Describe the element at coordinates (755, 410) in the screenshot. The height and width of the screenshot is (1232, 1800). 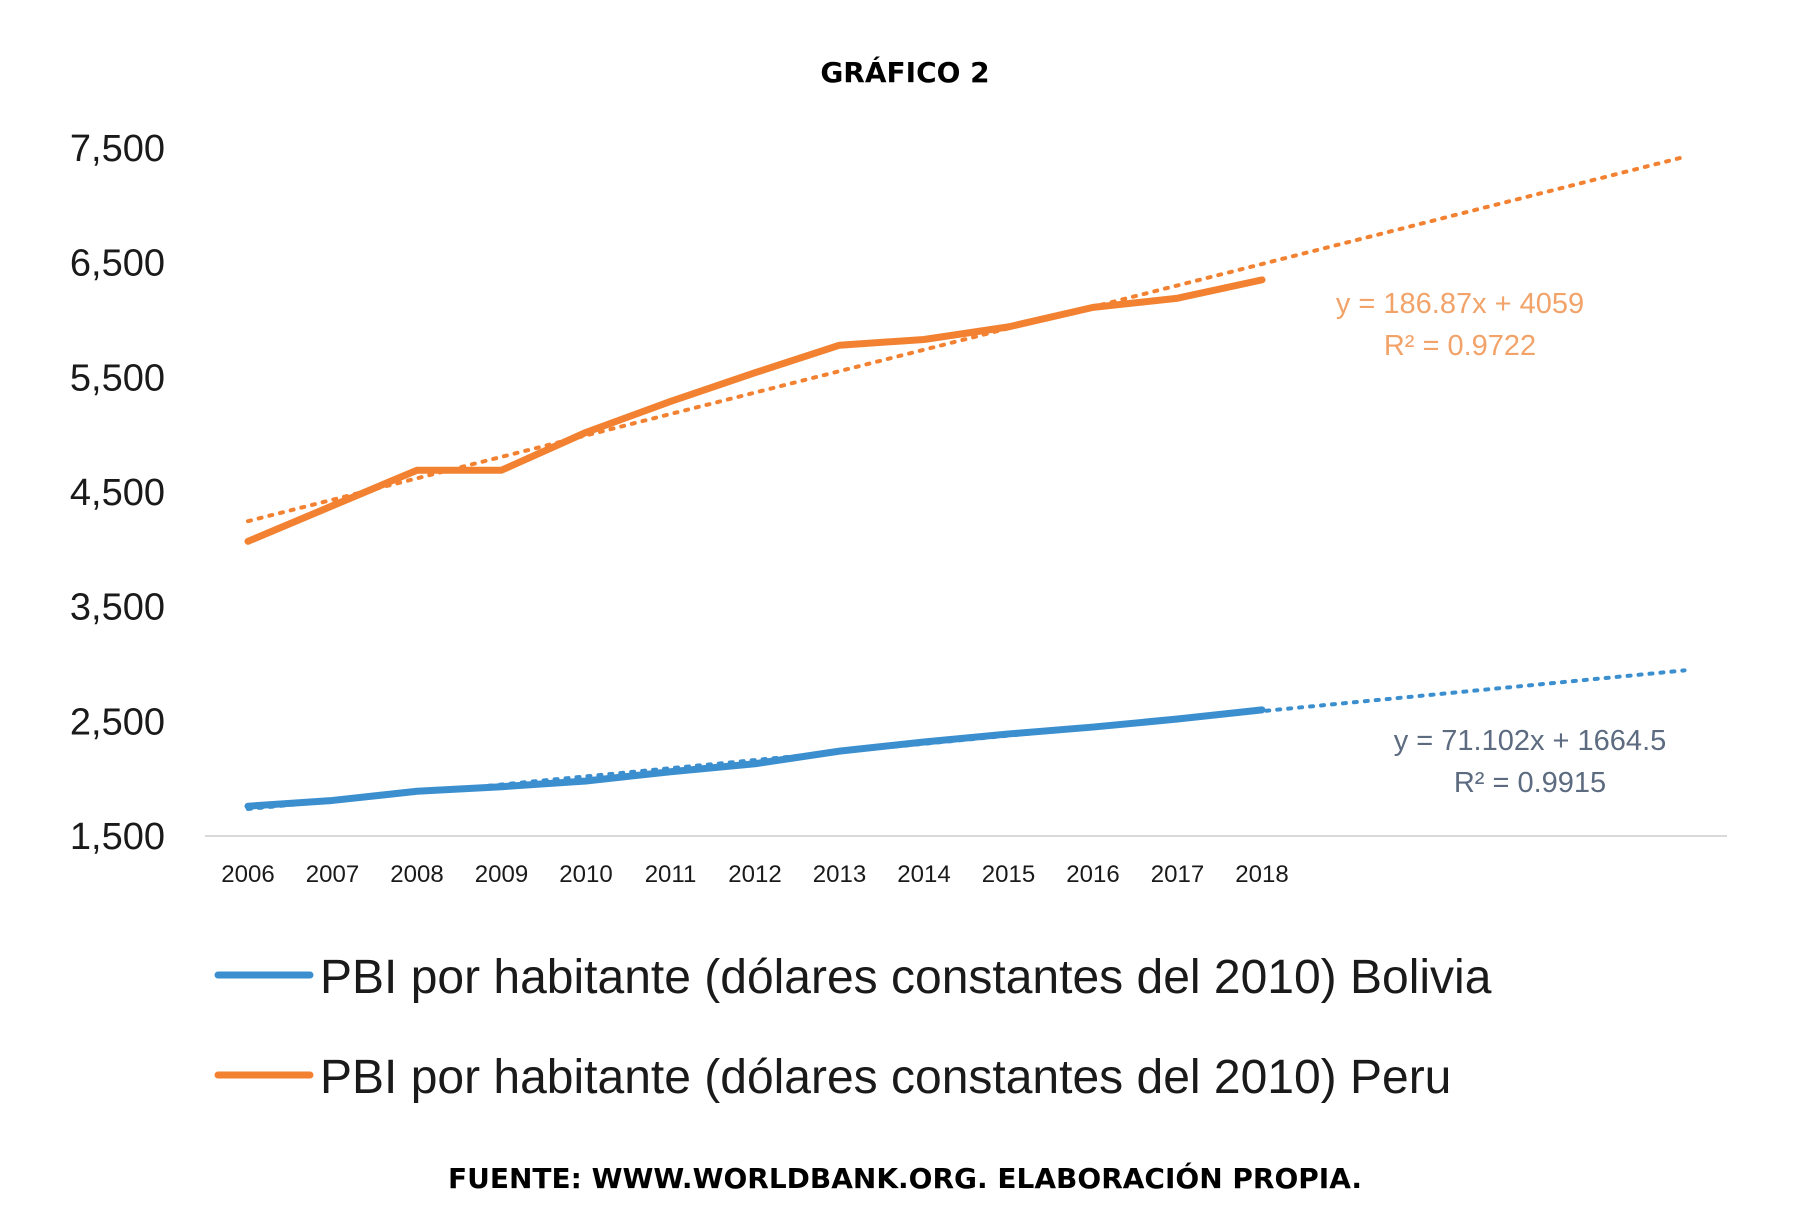
I see `series-line-peru` at that location.